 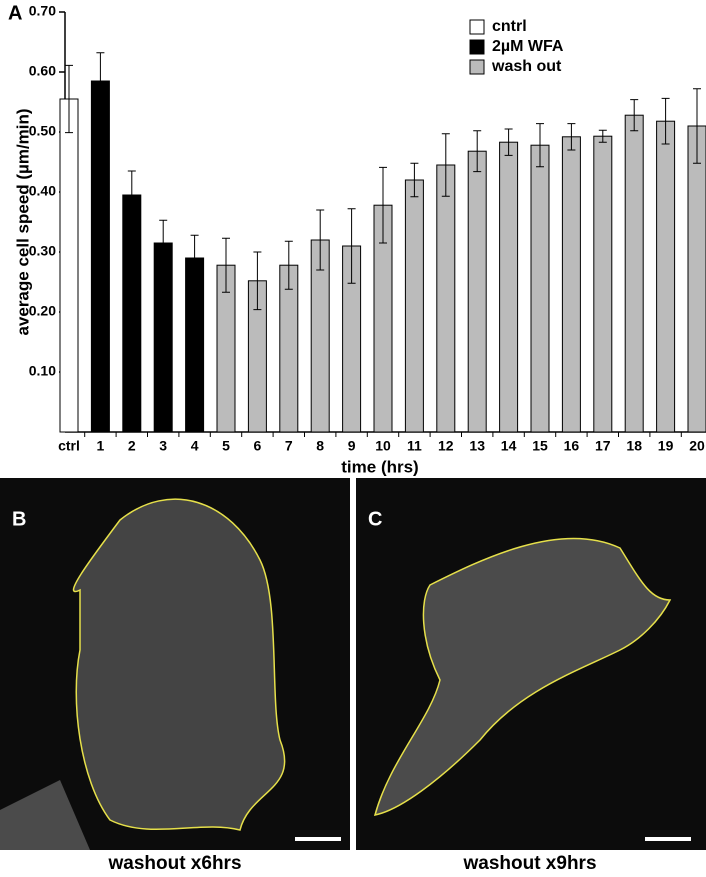 I want to click on y-tick-label: 0.30, so click(x=42, y=251).